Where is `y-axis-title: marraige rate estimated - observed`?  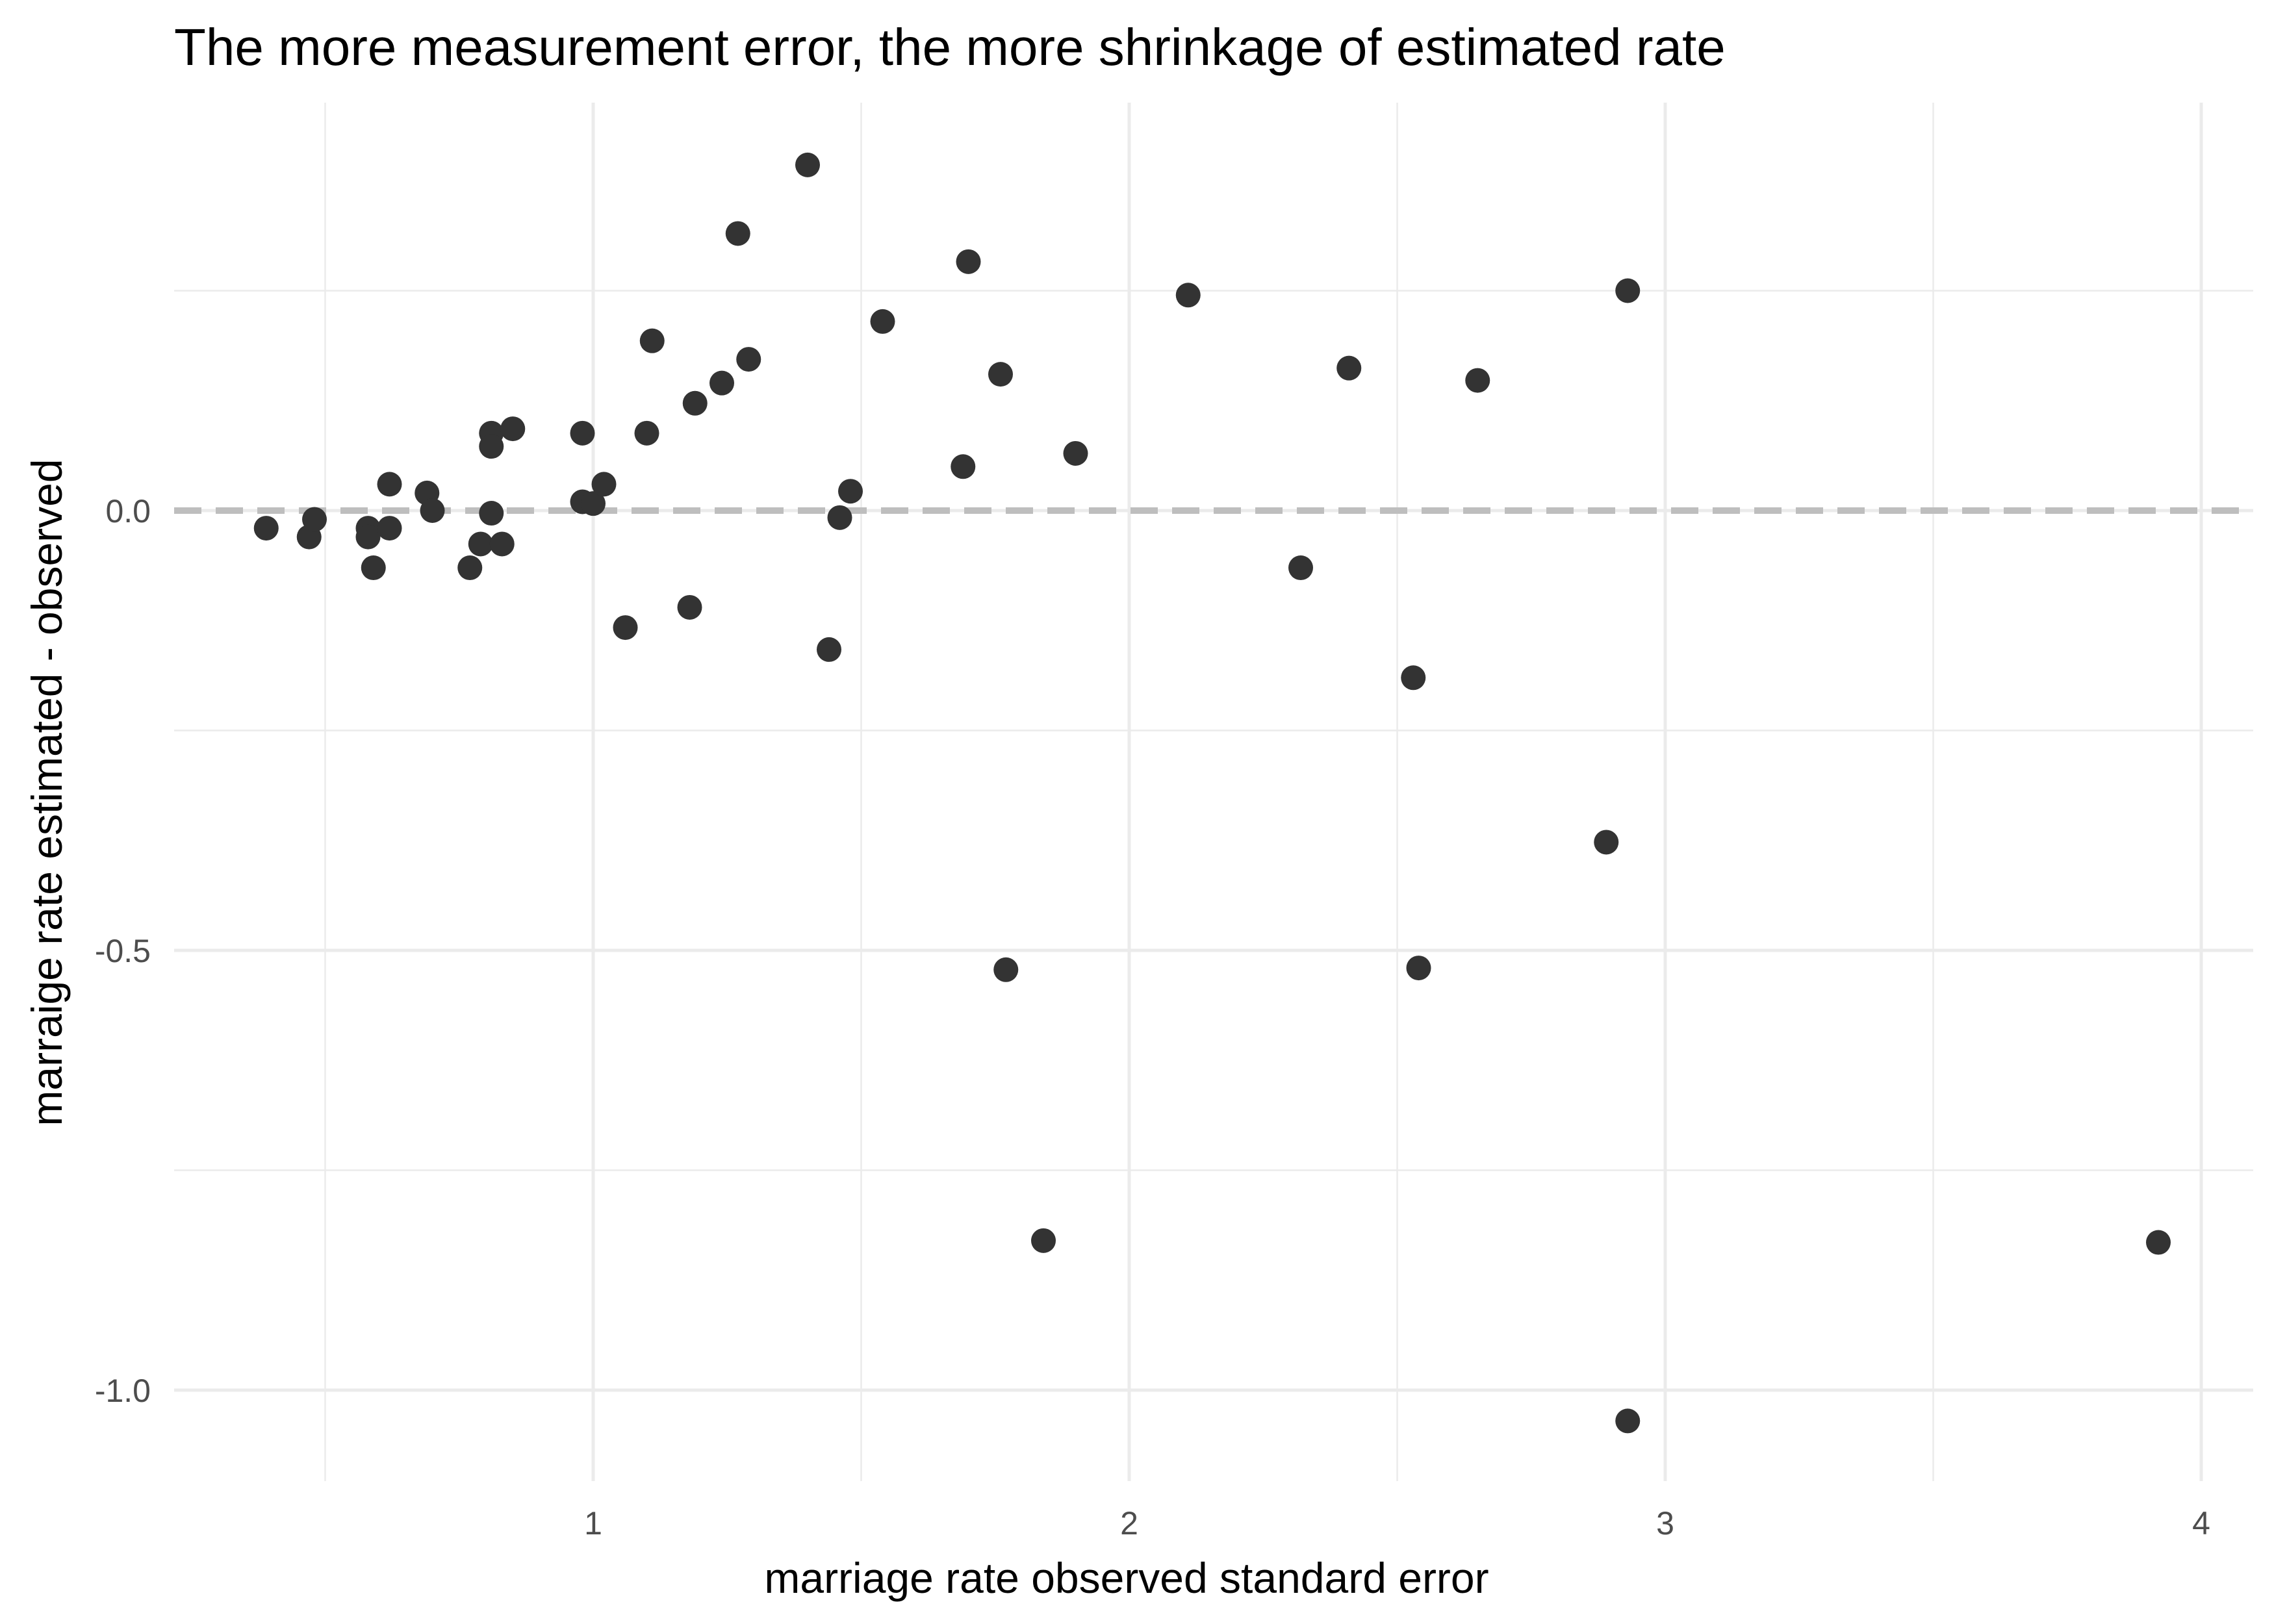
y-axis-title: marraige rate estimated - observed is located at coordinates (47, 792).